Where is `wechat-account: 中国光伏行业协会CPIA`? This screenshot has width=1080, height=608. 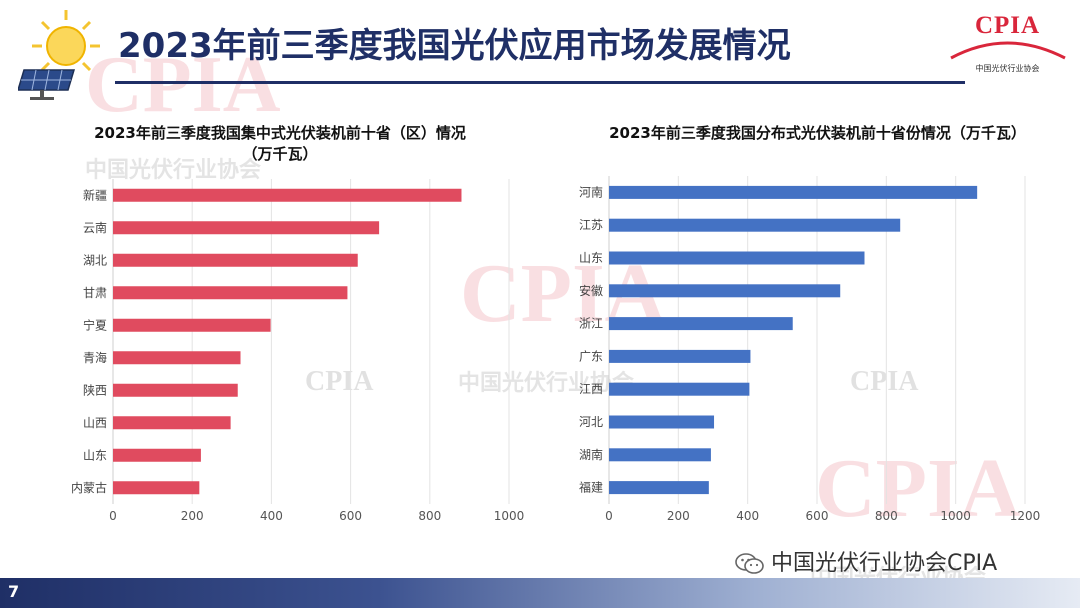 wechat-account: 中国光伏行业协会CPIA is located at coordinates (866, 561).